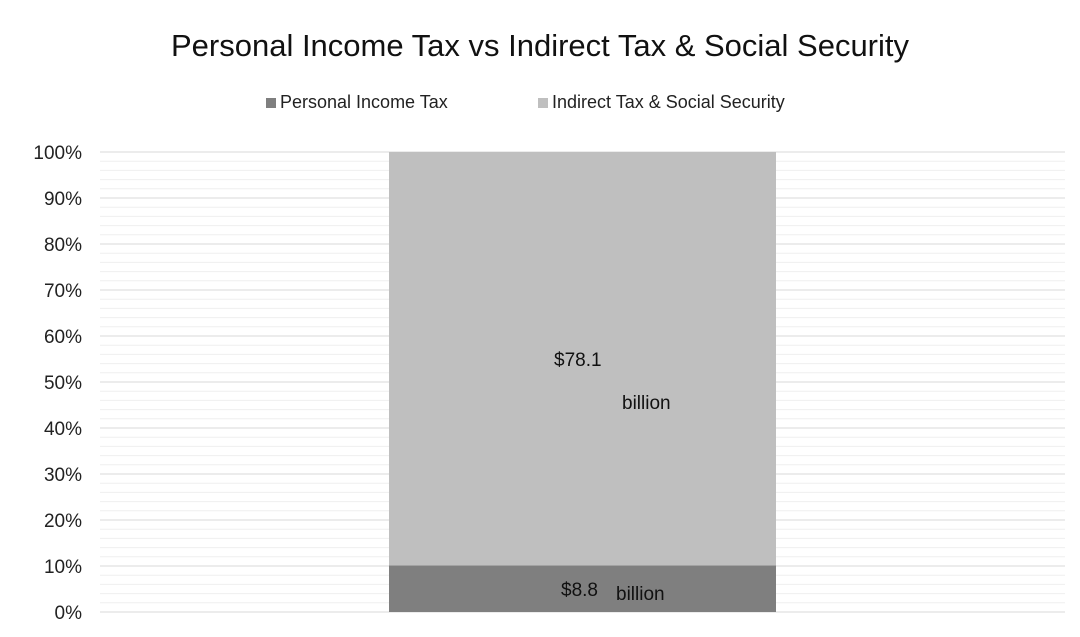 This screenshot has height=637, width=1080. Describe the element at coordinates (668, 102) in the screenshot. I see `legend-label-indirect-tax: Indirect Tax & Social Security` at that location.